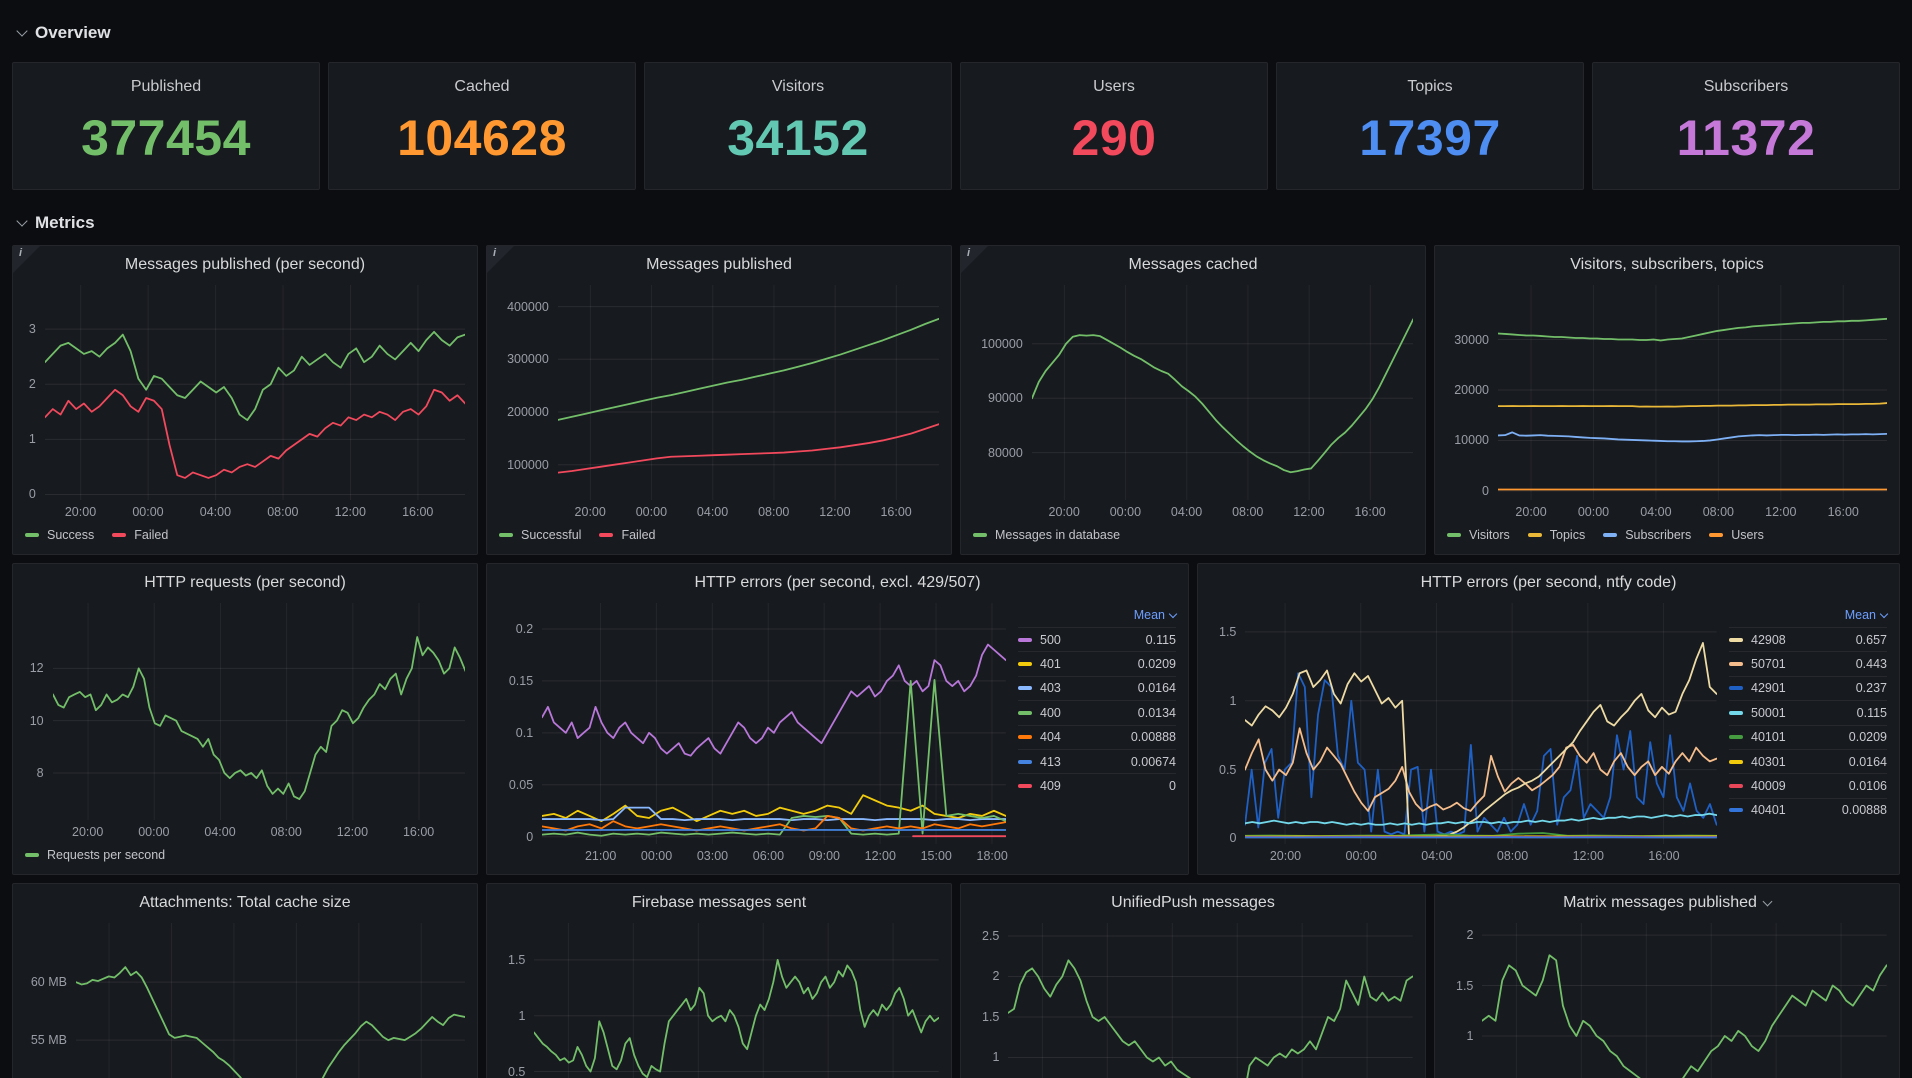  I want to click on legend-row-404: 404 0.00888, so click(1097, 736).